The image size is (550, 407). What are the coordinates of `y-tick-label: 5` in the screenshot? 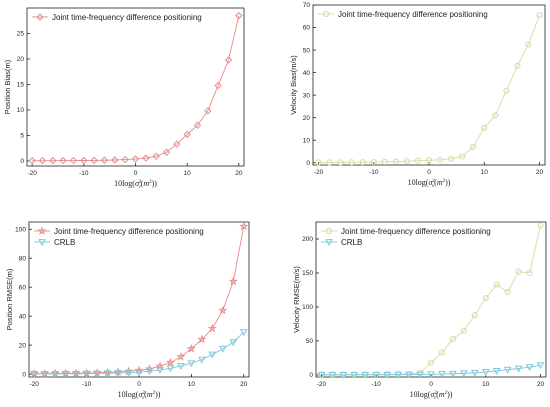 It's located at (22, 136).